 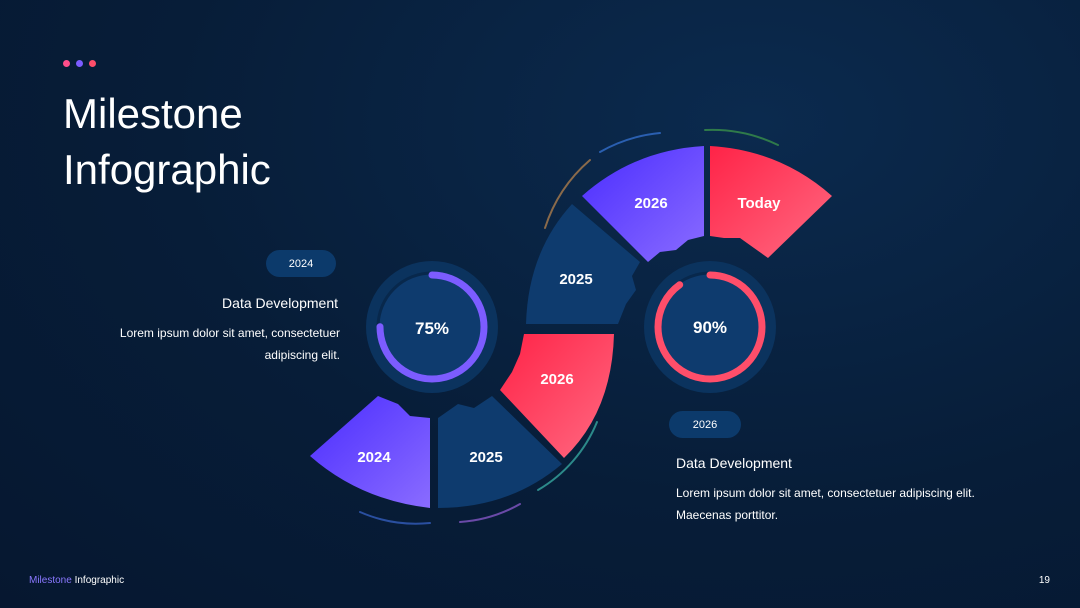 I want to click on segment-label-top-2025: 2025, so click(x=575, y=279).